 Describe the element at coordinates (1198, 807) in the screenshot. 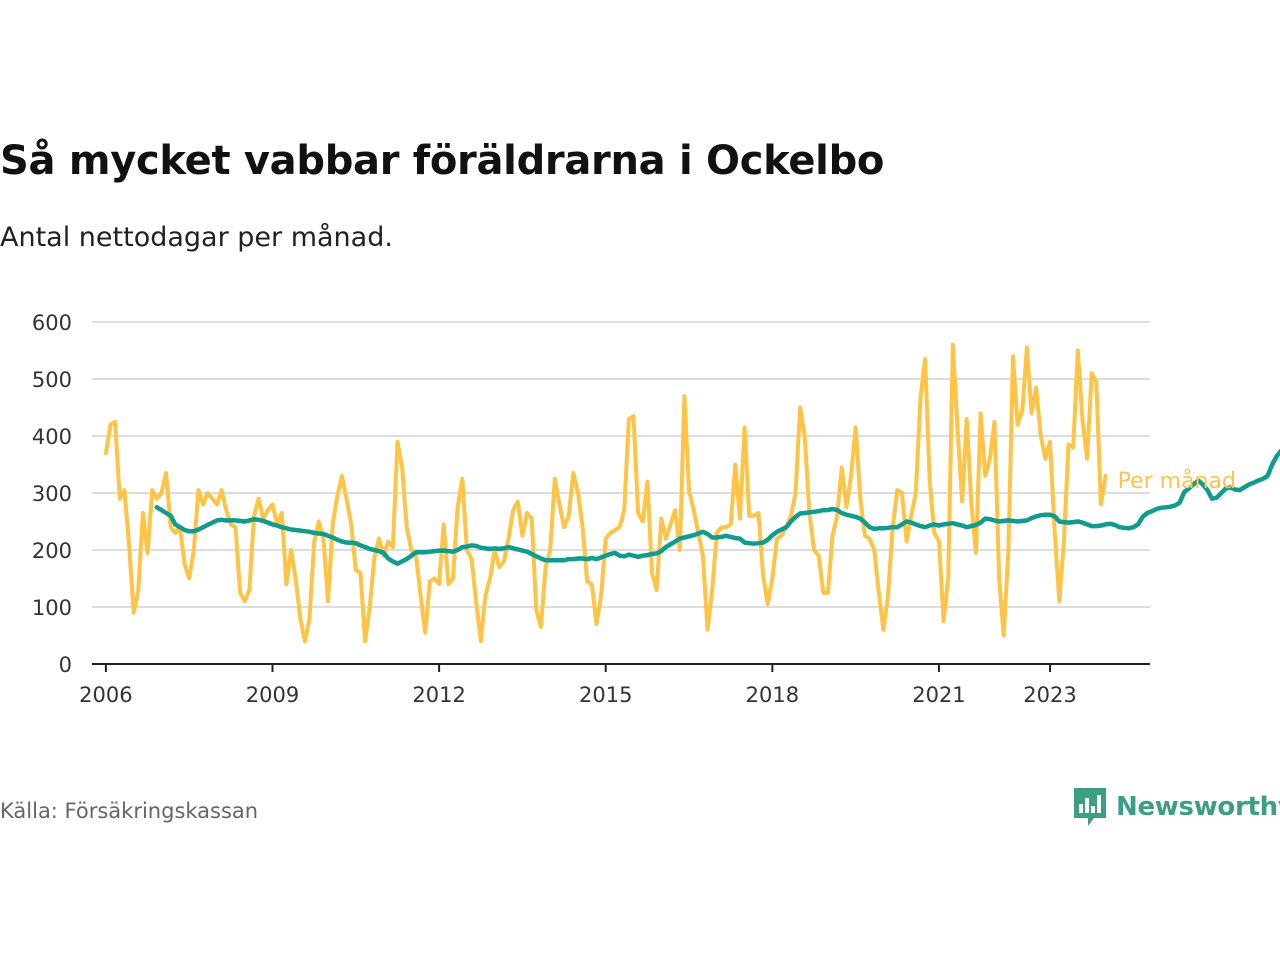

I see `brand-name: Newsworthy` at that location.